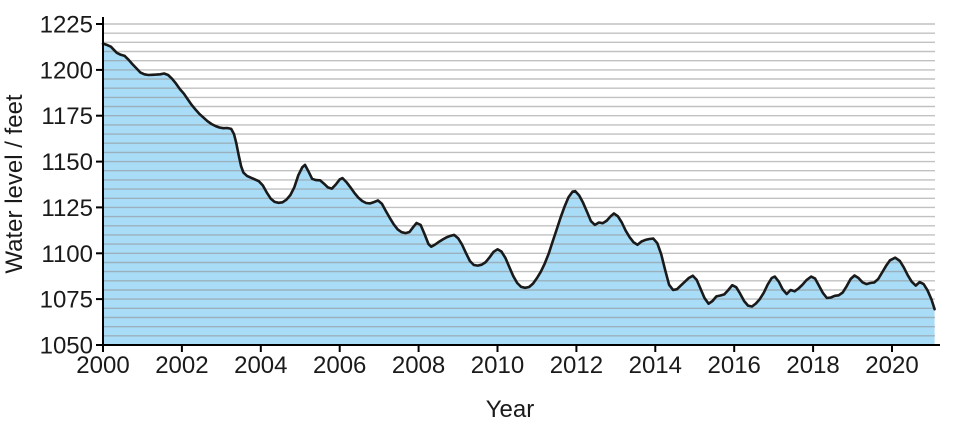  Describe the element at coordinates (181, 365) in the screenshot. I see `x-tick-label: 2002` at that location.